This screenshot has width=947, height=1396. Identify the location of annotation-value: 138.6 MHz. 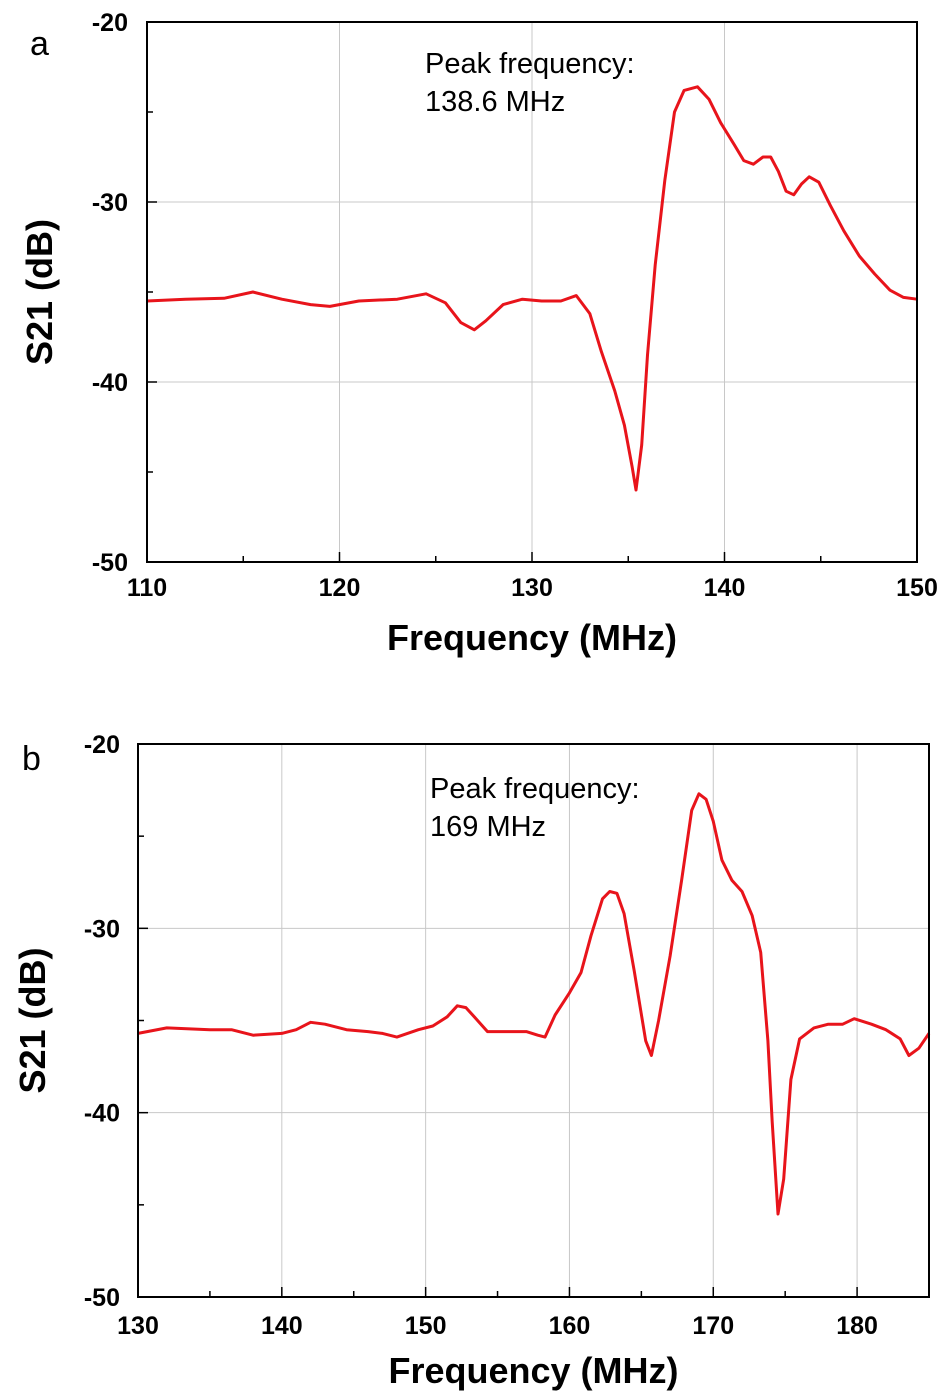
(495, 102).